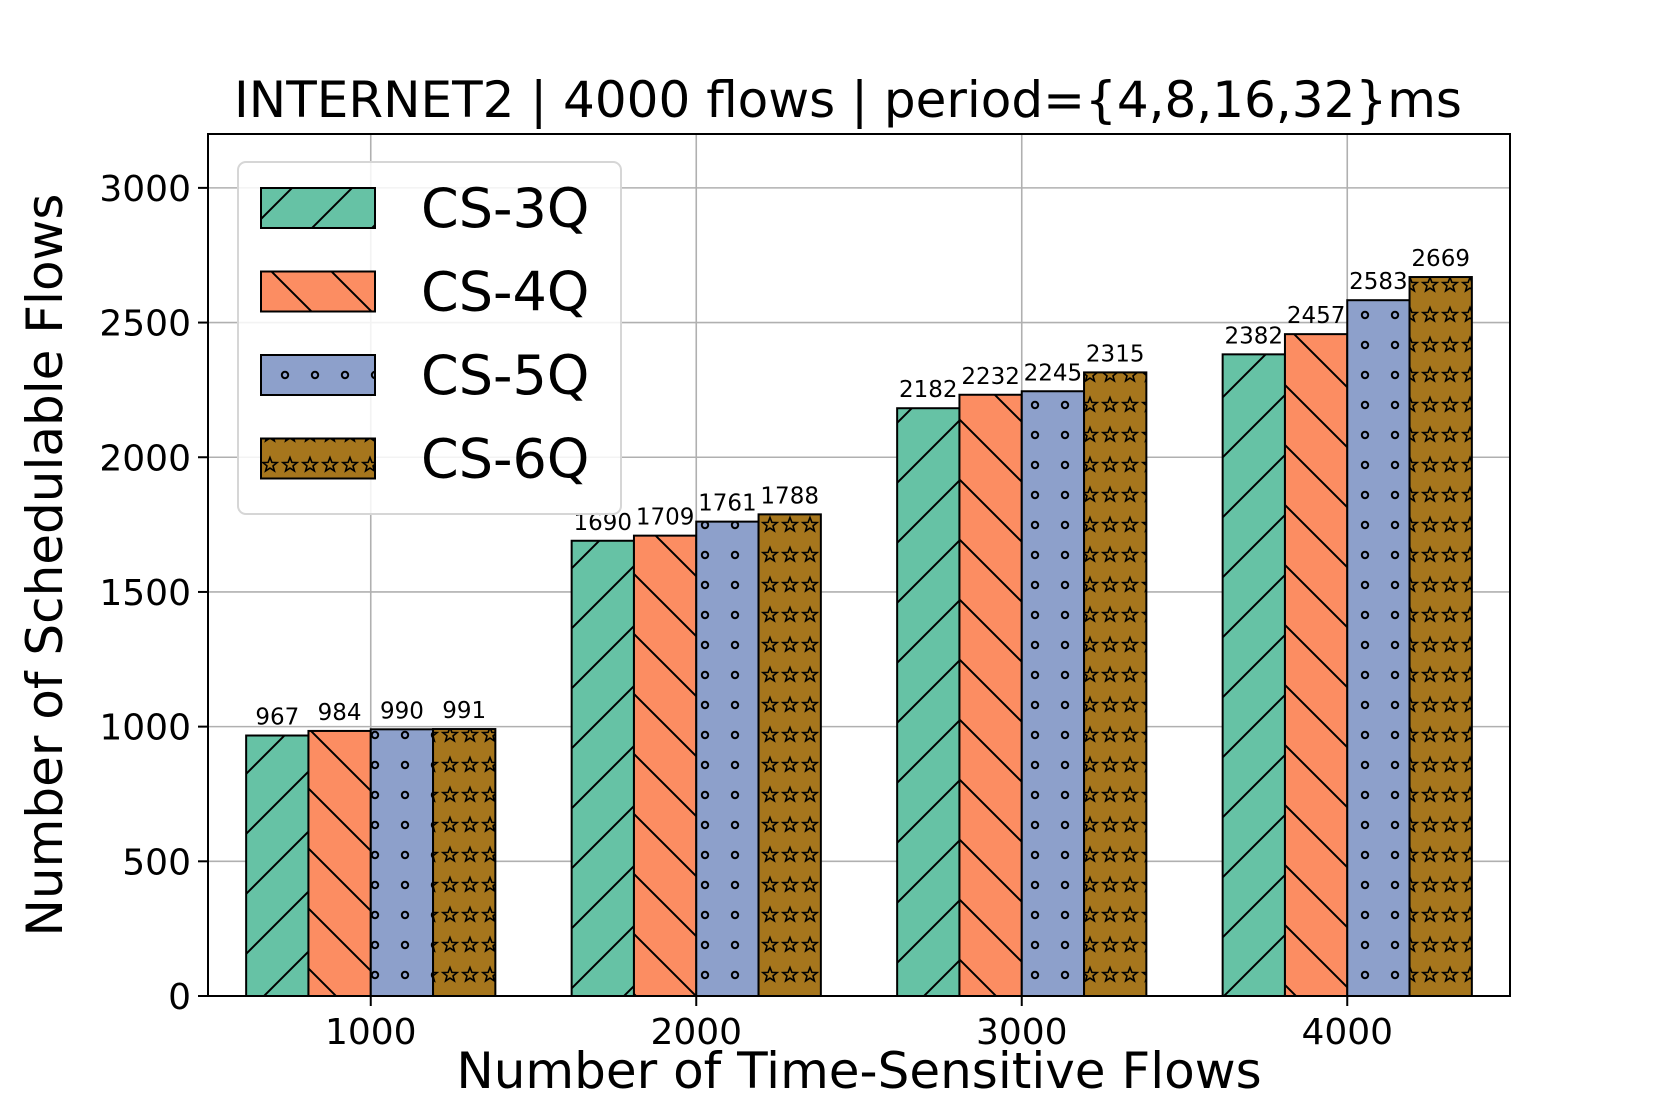 This screenshot has height=1107, width=1661. I want to click on y-axis-ticks: 0 500 1000 1500 2000 2500 3000, so click(153, 593).